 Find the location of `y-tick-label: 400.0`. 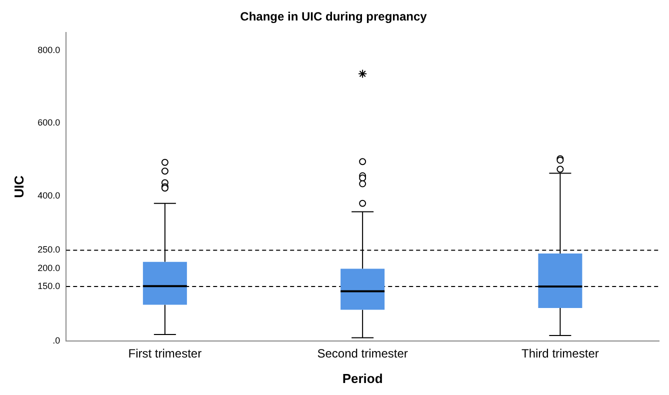

y-tick-label: 400.0 is located at coordinates (49, 195).